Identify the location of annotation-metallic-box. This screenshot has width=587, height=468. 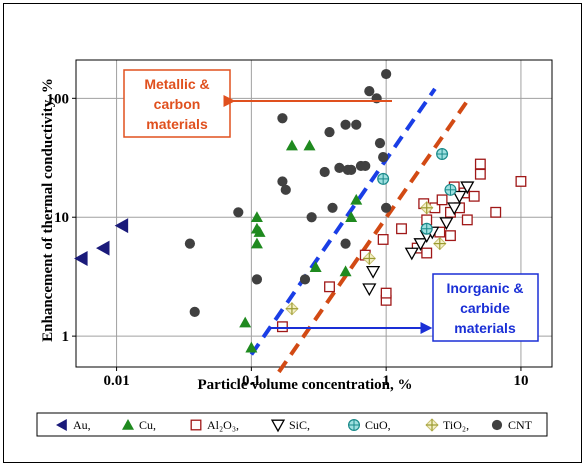
(177, 103).